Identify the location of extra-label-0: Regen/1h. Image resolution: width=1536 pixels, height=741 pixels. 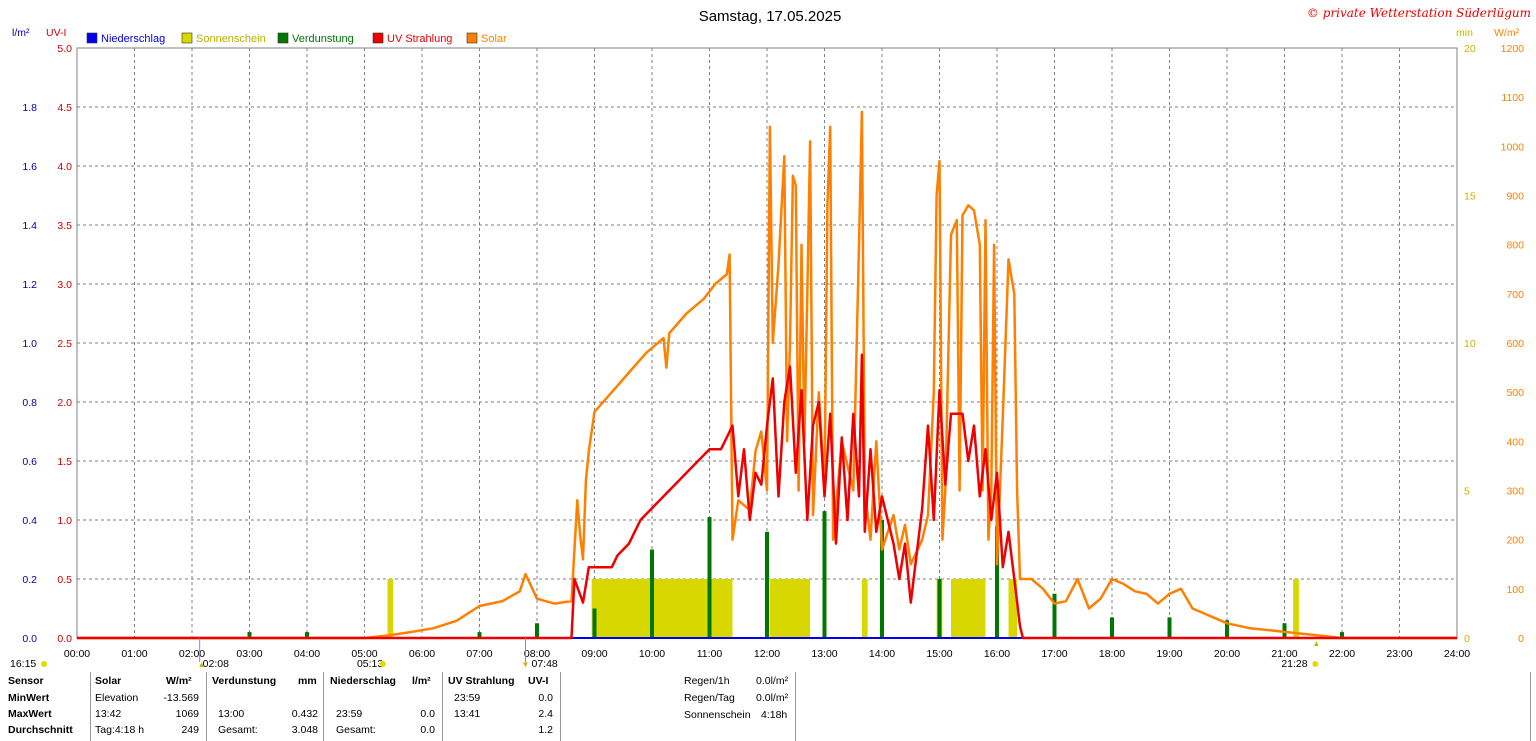
(707, 681).